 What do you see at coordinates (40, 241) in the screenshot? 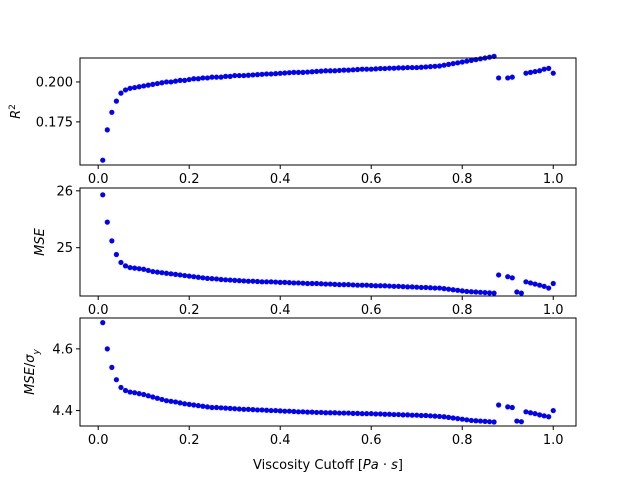
I see `mse-ylabel: MSE` at bounding box center [40, 241].